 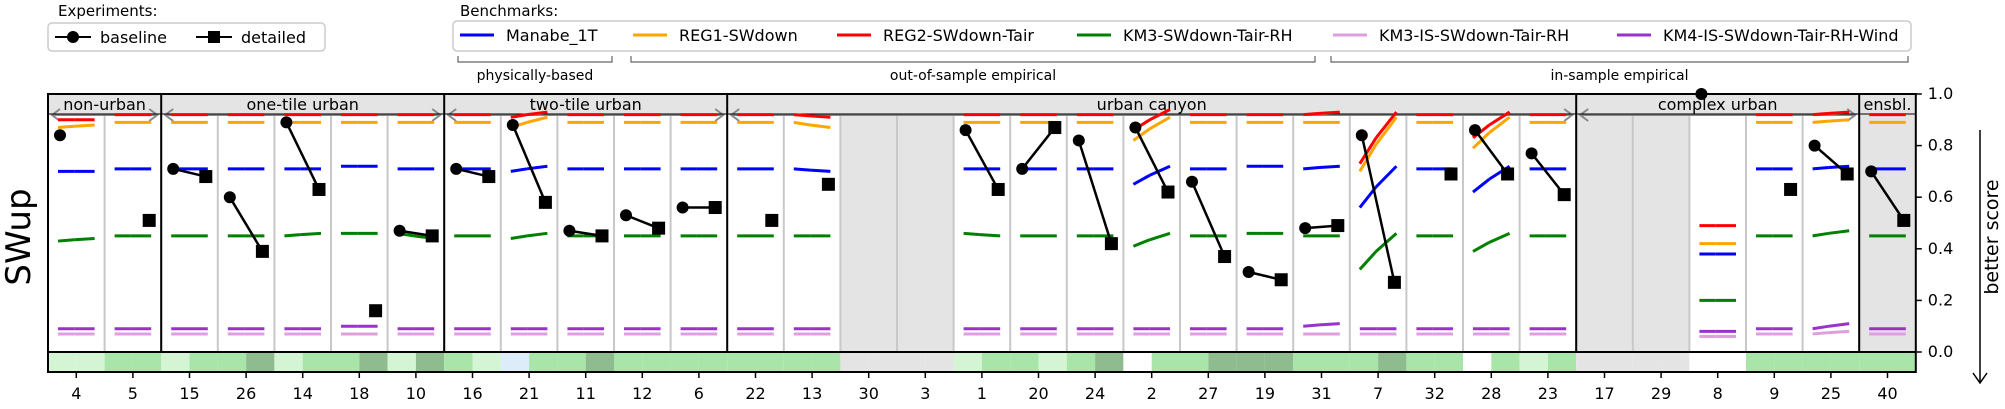 What do you see at coordinates (302, 104) in the screenshot?
I see `class-label: one-tile urban` at bounding box center [302, 104].